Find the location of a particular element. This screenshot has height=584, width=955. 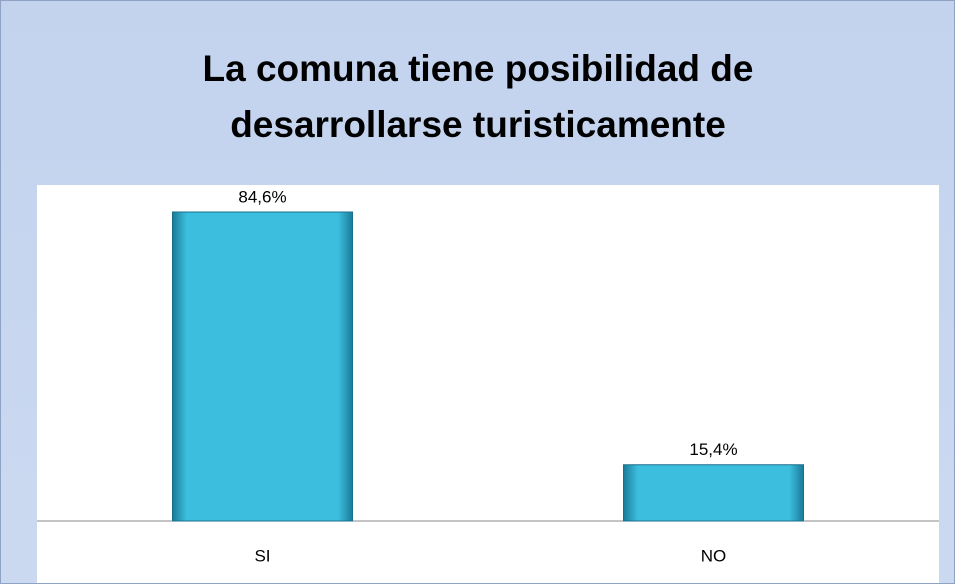

x-tick-label: NO is located at coordinates (714, 555).